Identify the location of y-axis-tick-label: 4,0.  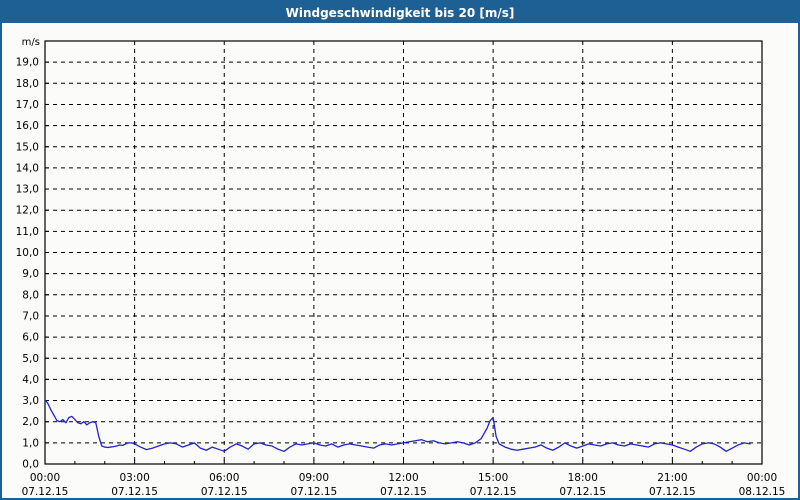
(30, 380).